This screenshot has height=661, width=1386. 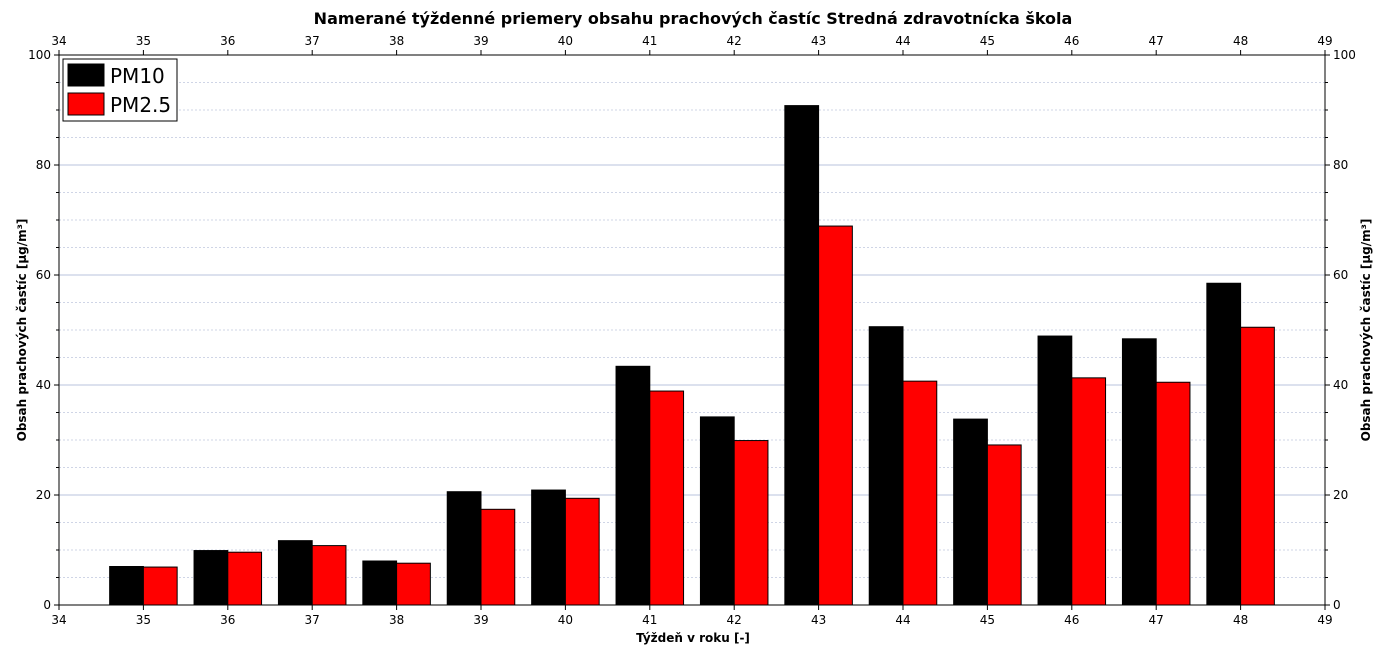 What do you see at coordinates (1340, 385) in the screenshot?
I see `y-tick-label-right: 40` at bounding box center [1340, 385].